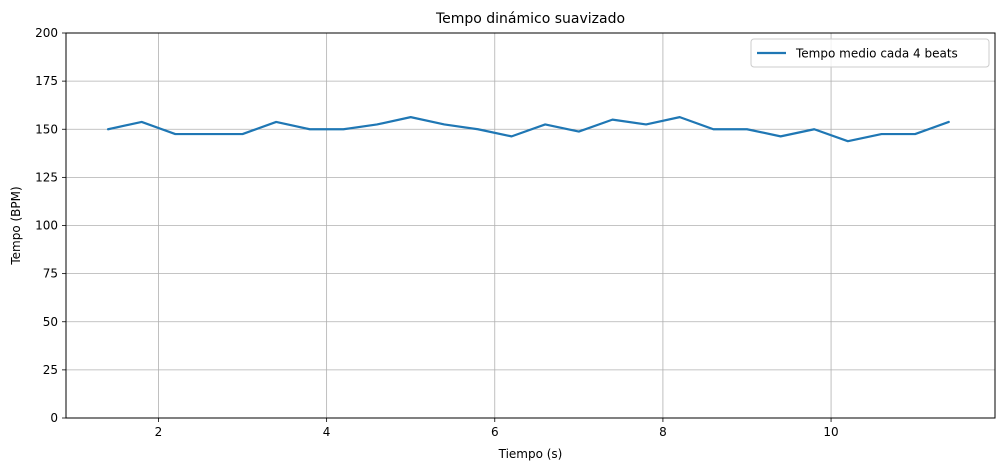 The image size is (1005, 471). I want to click on x-tick-label: 4, so click(327, 432).